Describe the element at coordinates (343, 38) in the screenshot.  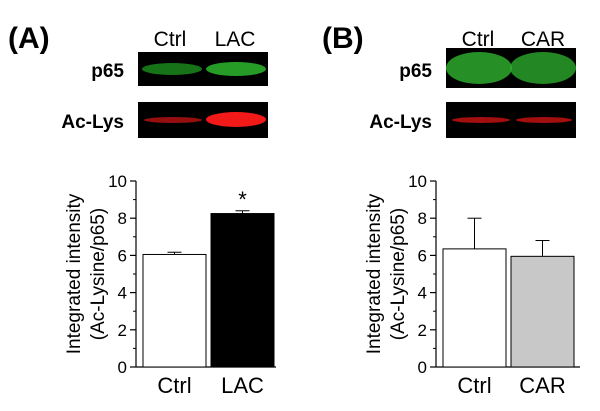
I see `panel-letter: (B)` at that location.